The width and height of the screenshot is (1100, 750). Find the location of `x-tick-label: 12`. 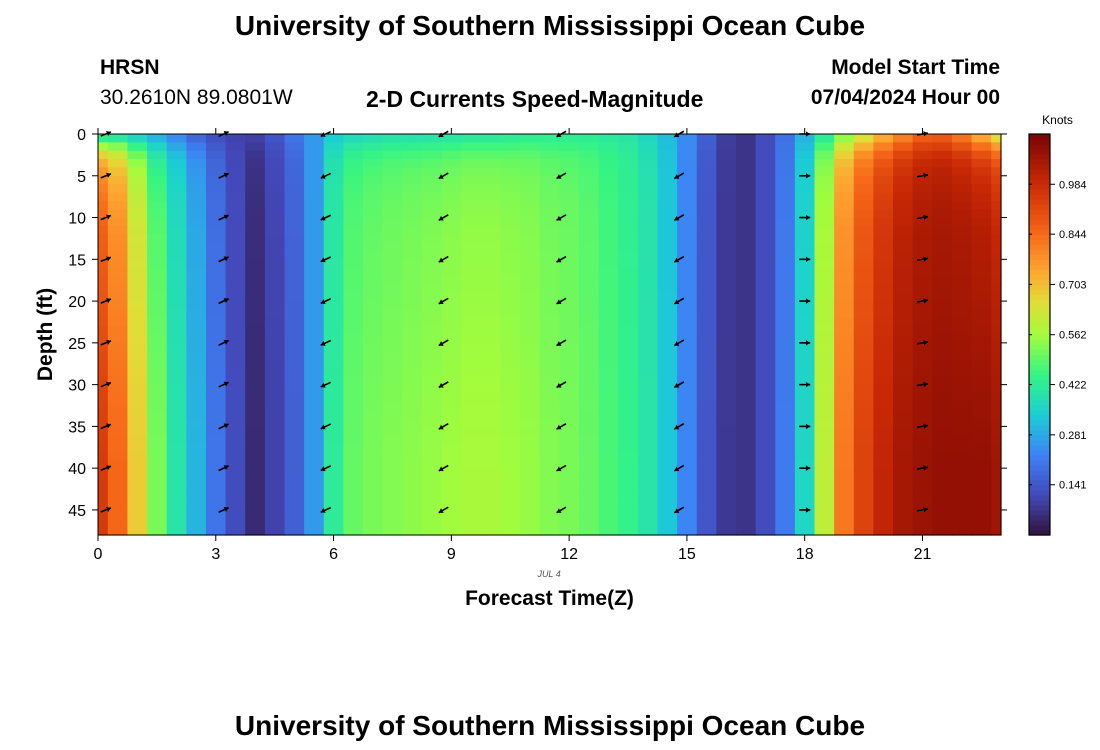

x-tick-label: 12 is located at coordinates (569, 554).